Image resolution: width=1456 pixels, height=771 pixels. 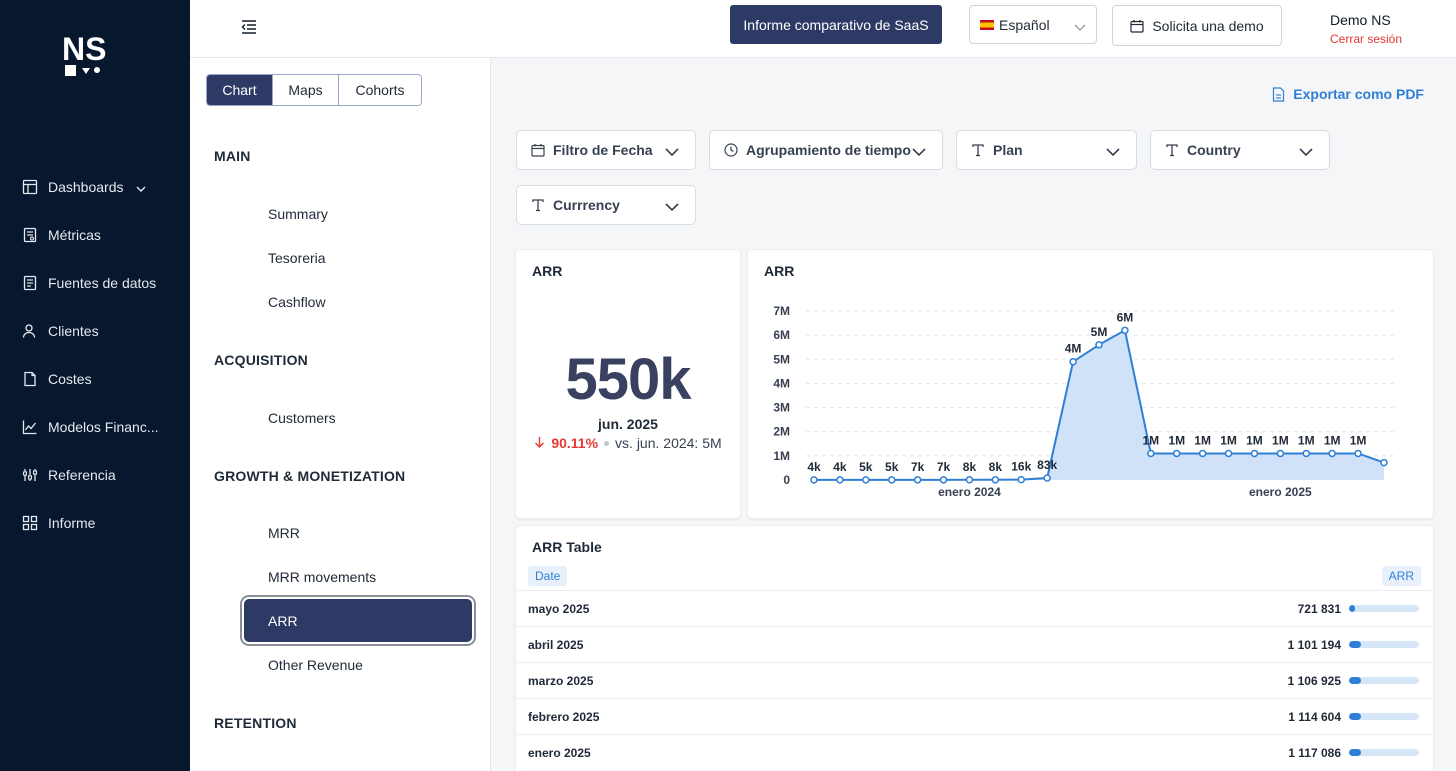 What do you see at coordinates (1278, 94) in the screenshot?
I see `document-icon` at bounding box center [1278, 94].